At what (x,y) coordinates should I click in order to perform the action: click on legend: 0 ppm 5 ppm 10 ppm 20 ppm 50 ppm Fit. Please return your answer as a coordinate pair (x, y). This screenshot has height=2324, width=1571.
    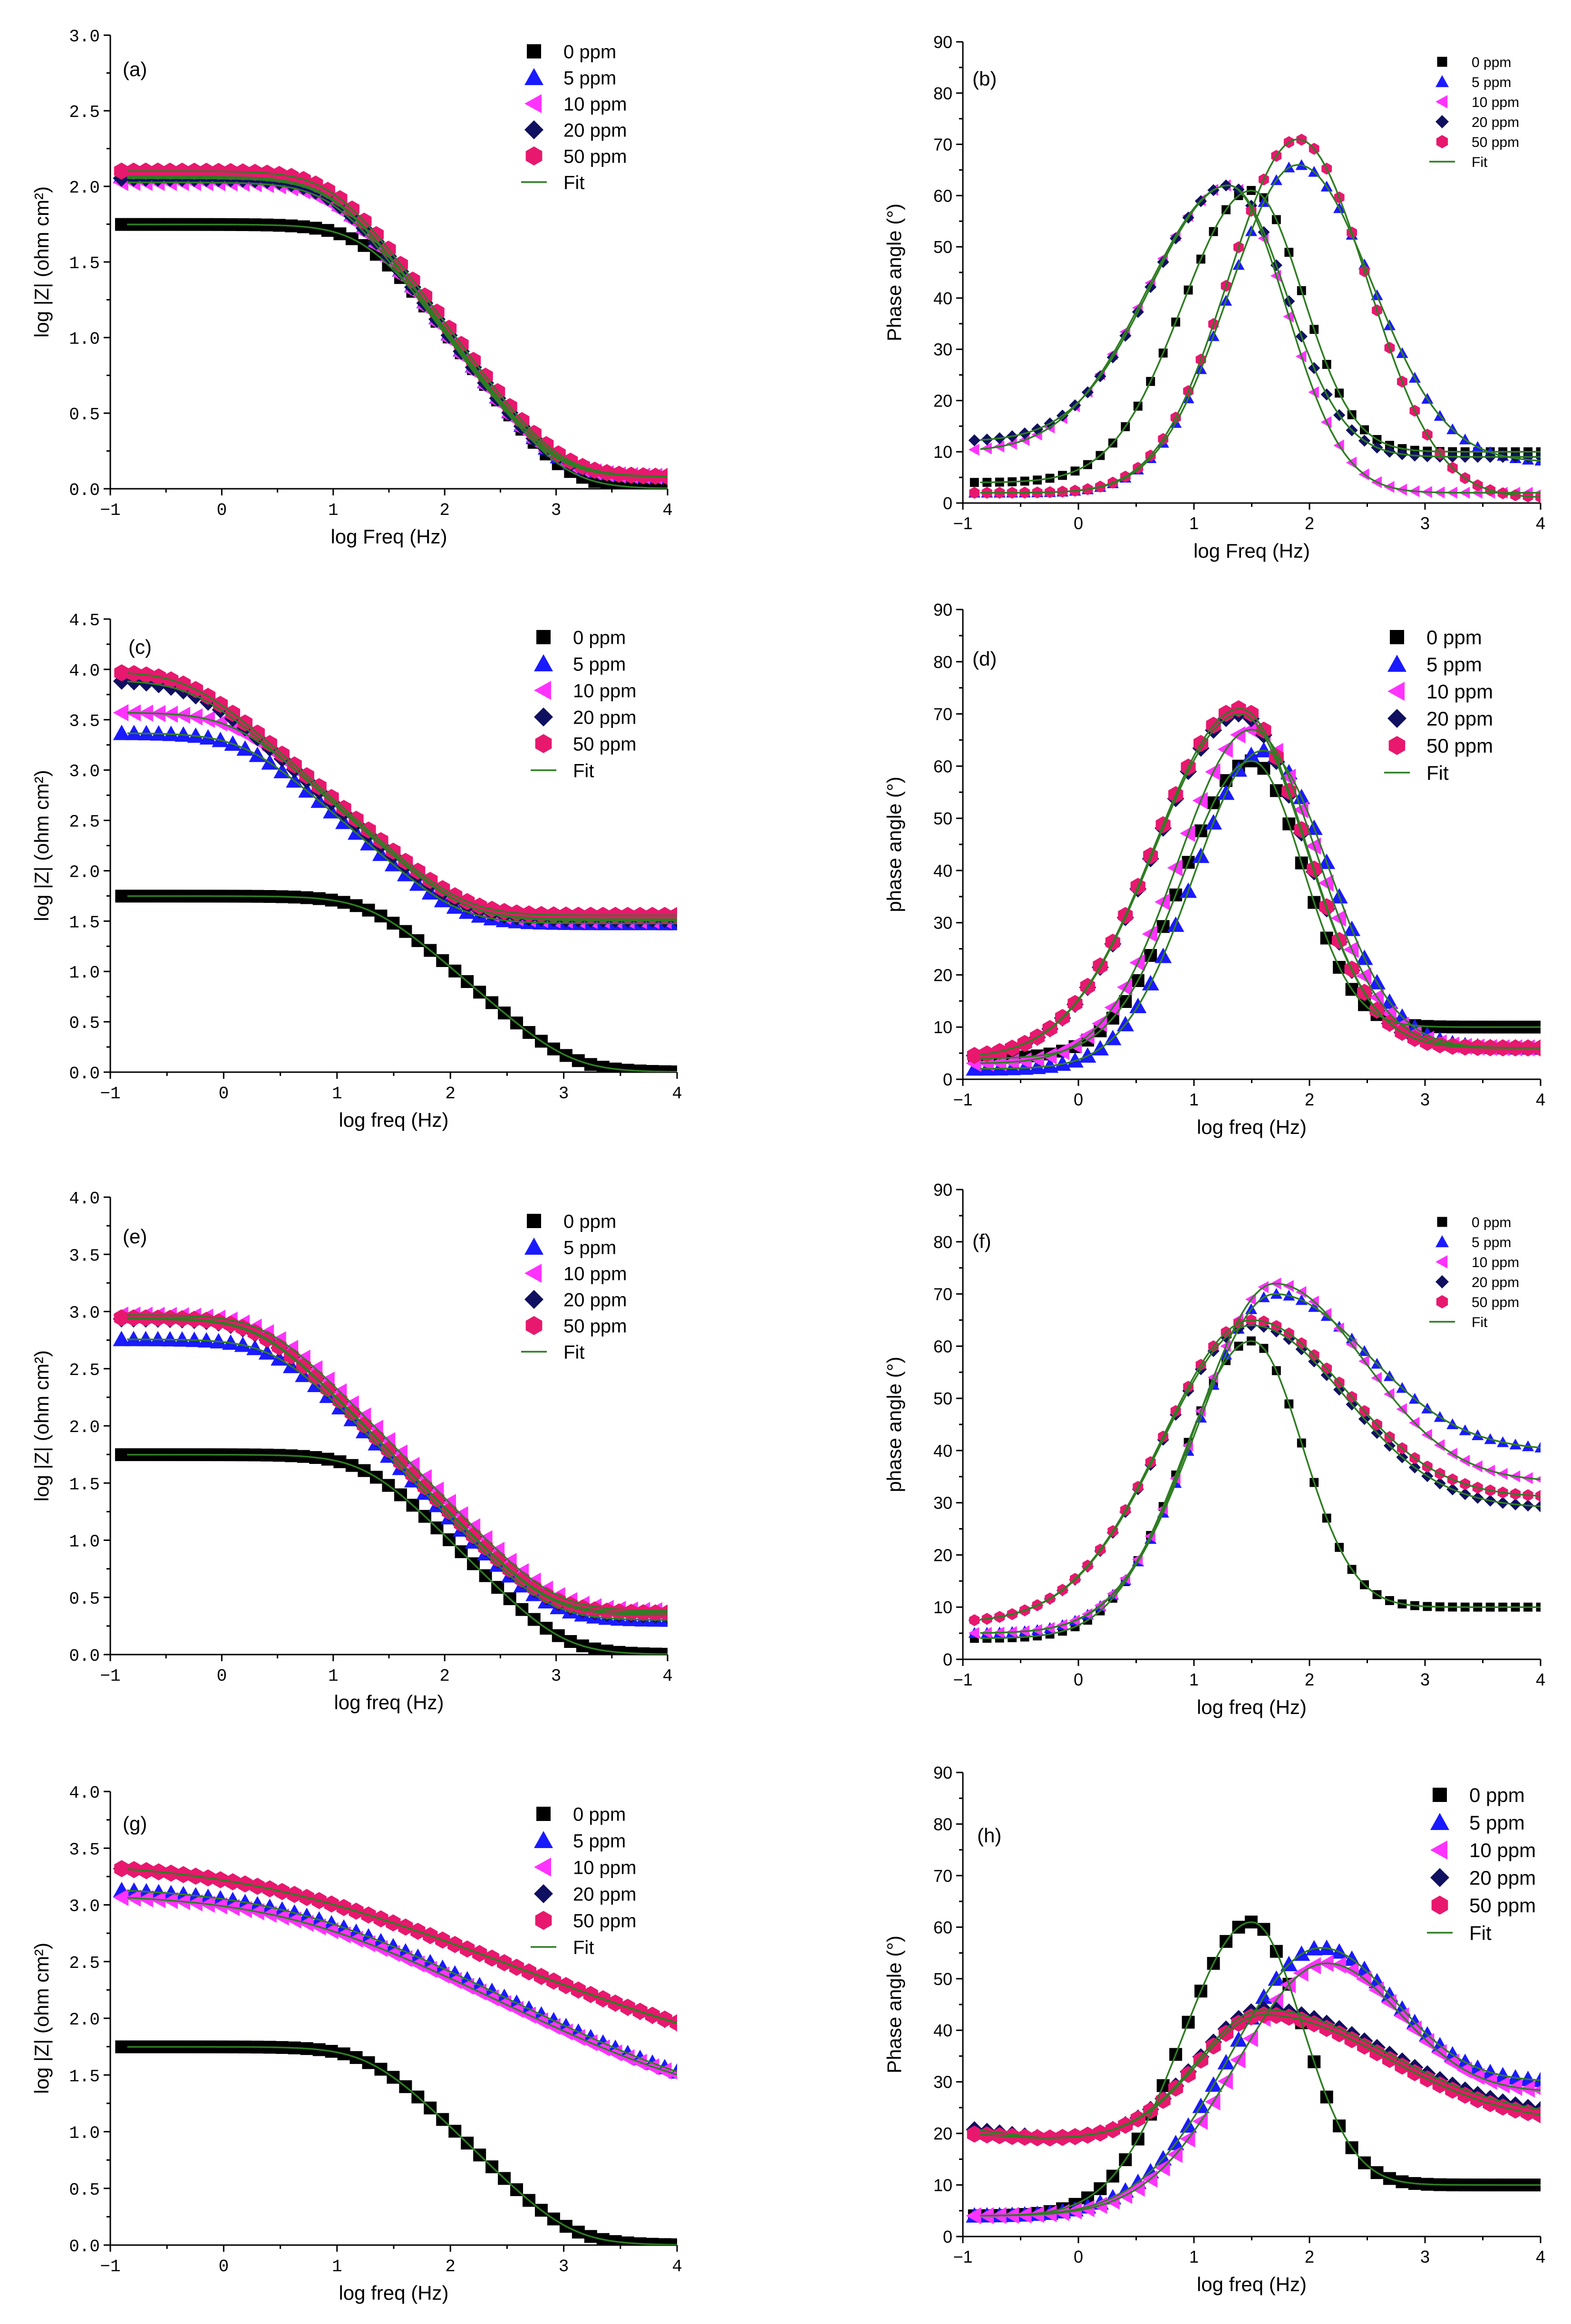
    Looking at the image, I should click on (1481, 1864).